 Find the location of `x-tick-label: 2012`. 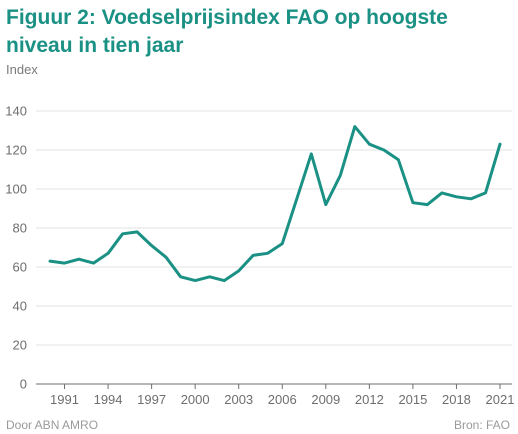

x-tick-label: 2012 is located at coordinates (369, 399).